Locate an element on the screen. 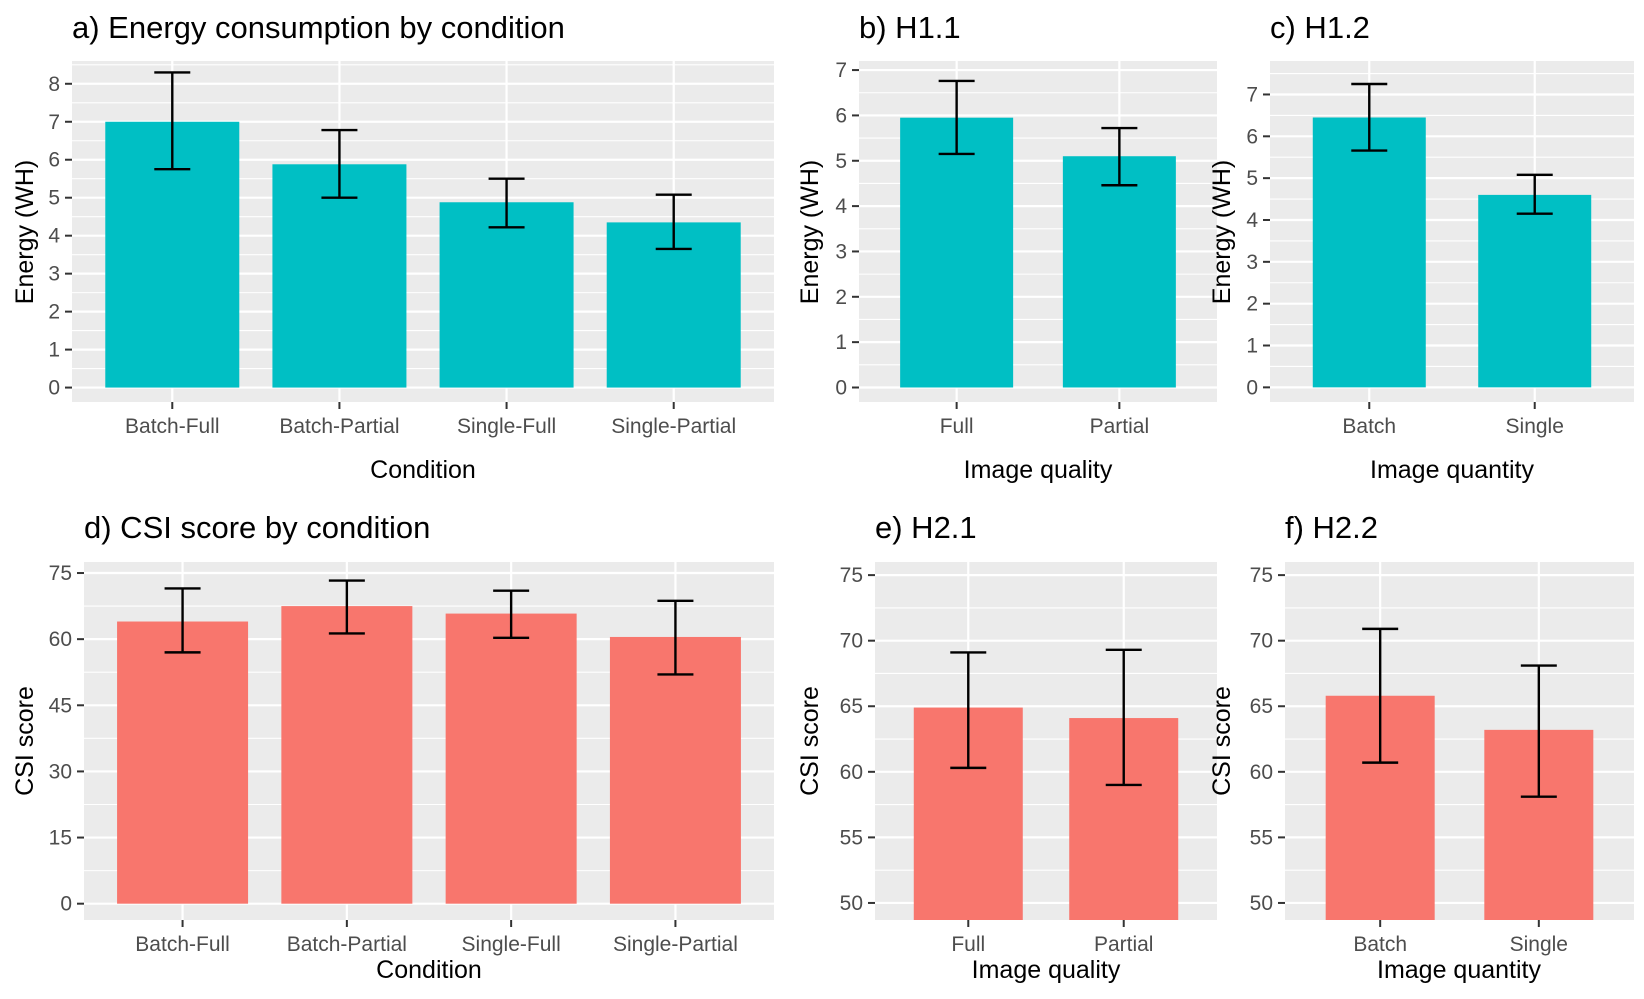 This screenshot has height=999, width=1644. panel-d-y-axis-title: CSI score is located at coordinates (25, 741).